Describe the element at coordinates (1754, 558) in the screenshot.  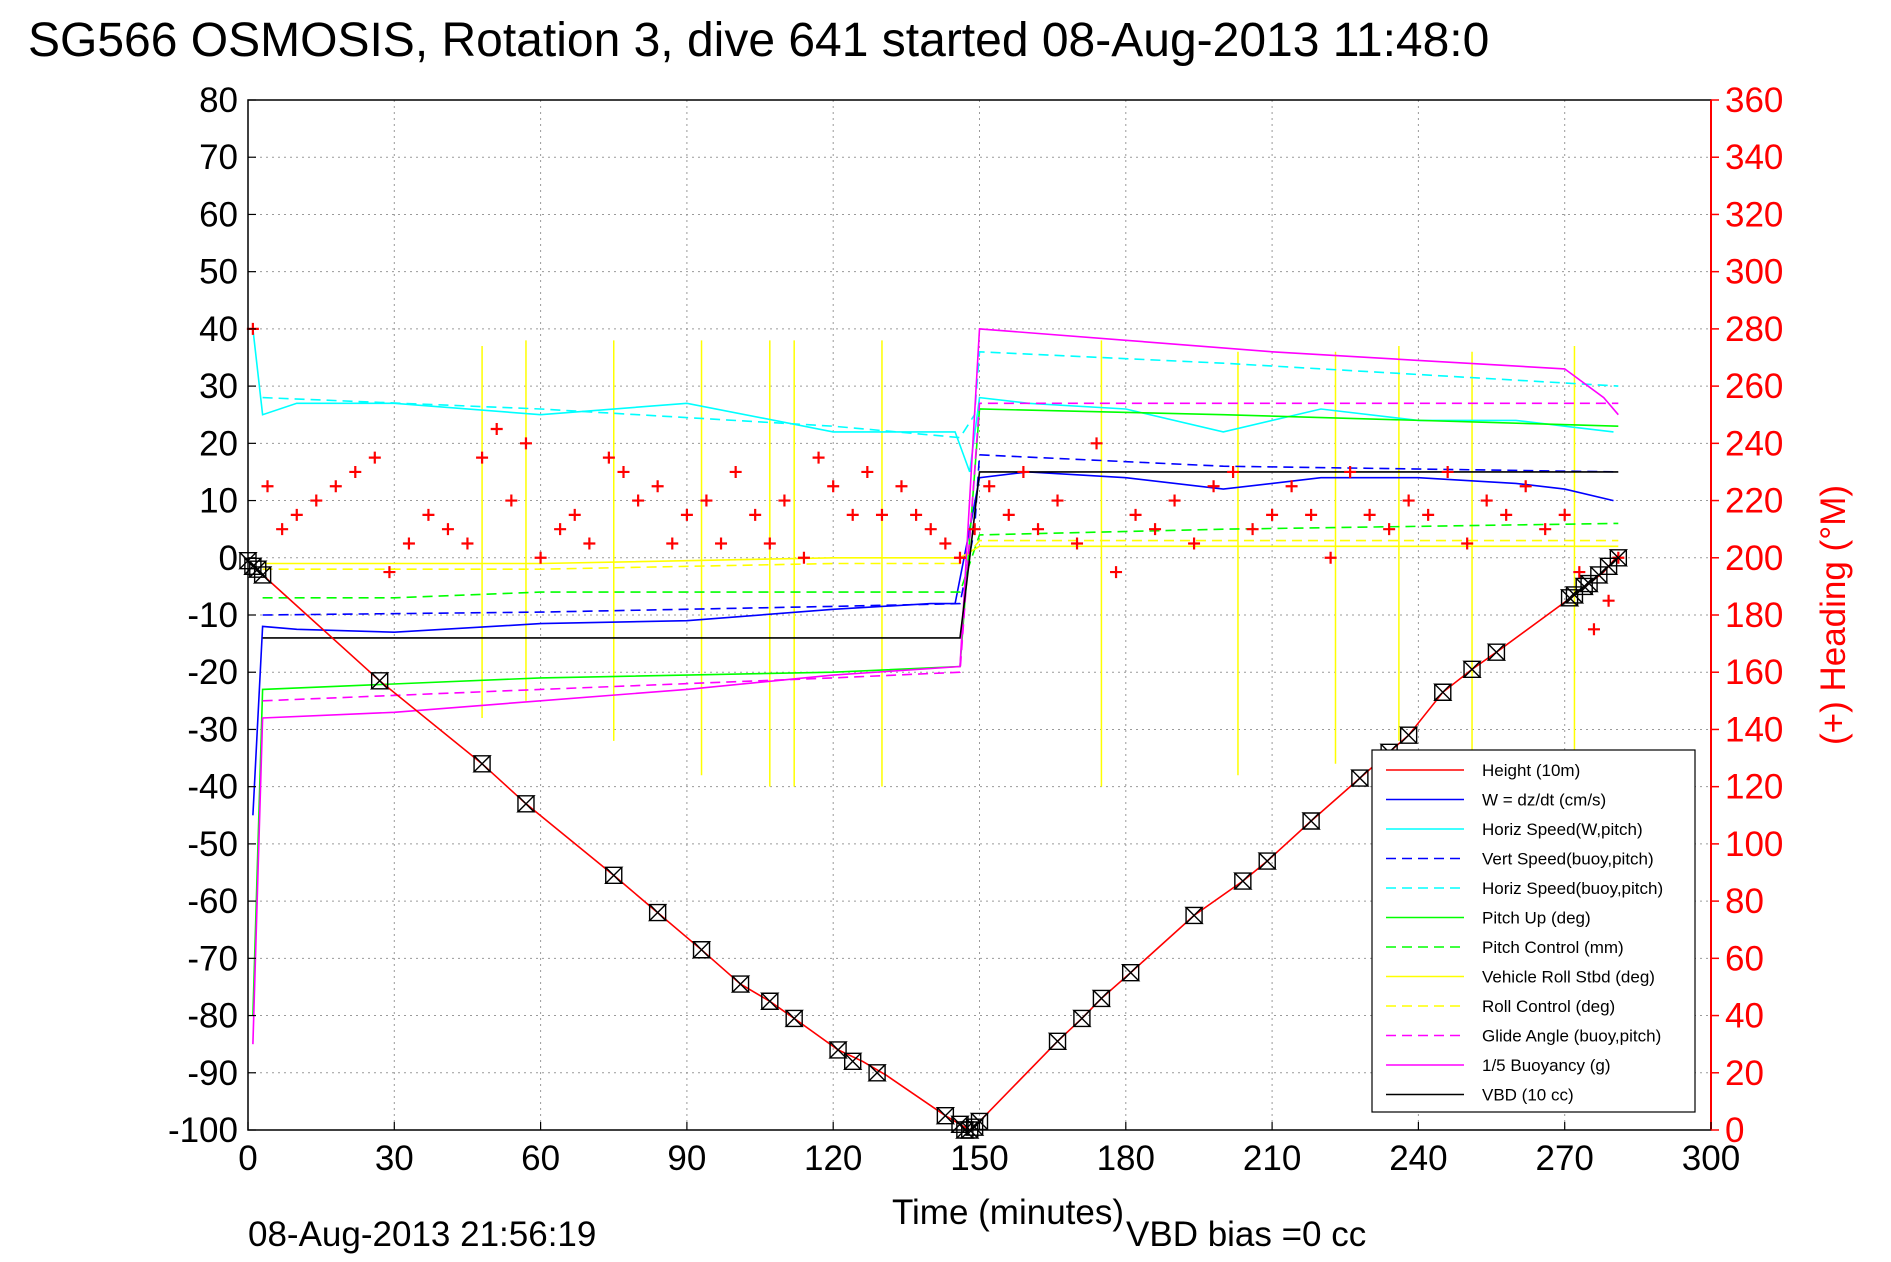
I see `y-right-tick-label: 200` at that location.